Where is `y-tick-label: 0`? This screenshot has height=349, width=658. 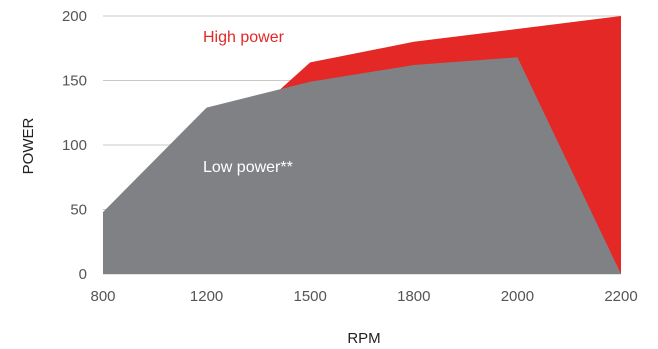 y-tick-label: 0 is located at coordinates (83, 274).